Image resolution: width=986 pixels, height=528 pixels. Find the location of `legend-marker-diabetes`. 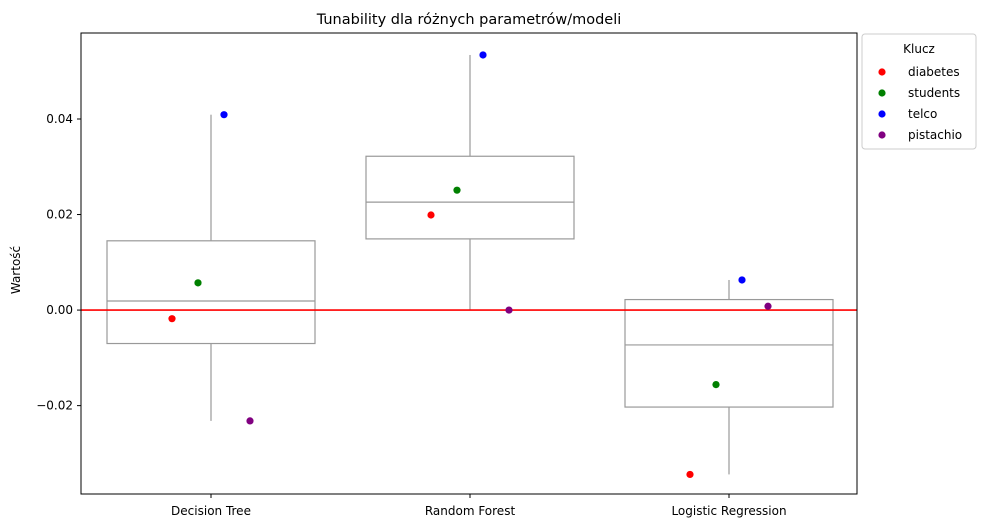

legend-marker-diabetes is located at coordinates (882, 72).